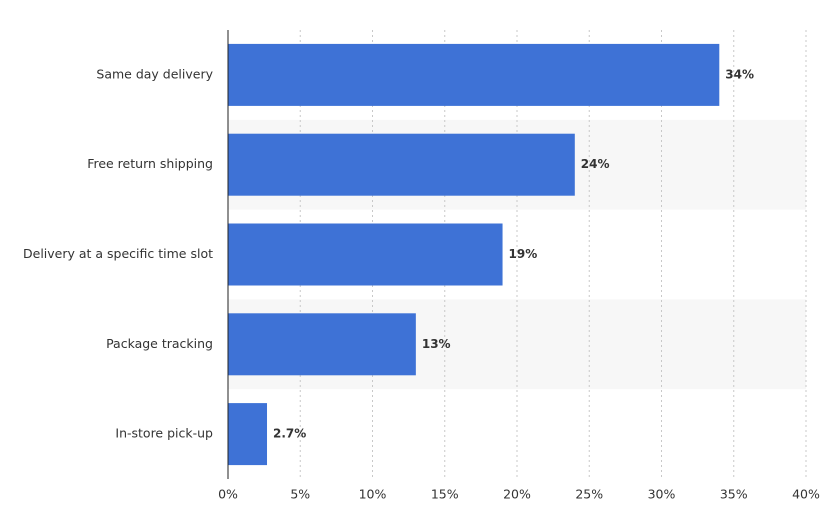  Describe the element at coordinates (150, 163) in the screenshot. I see `y-tick-label: Free return shipping` at that location.